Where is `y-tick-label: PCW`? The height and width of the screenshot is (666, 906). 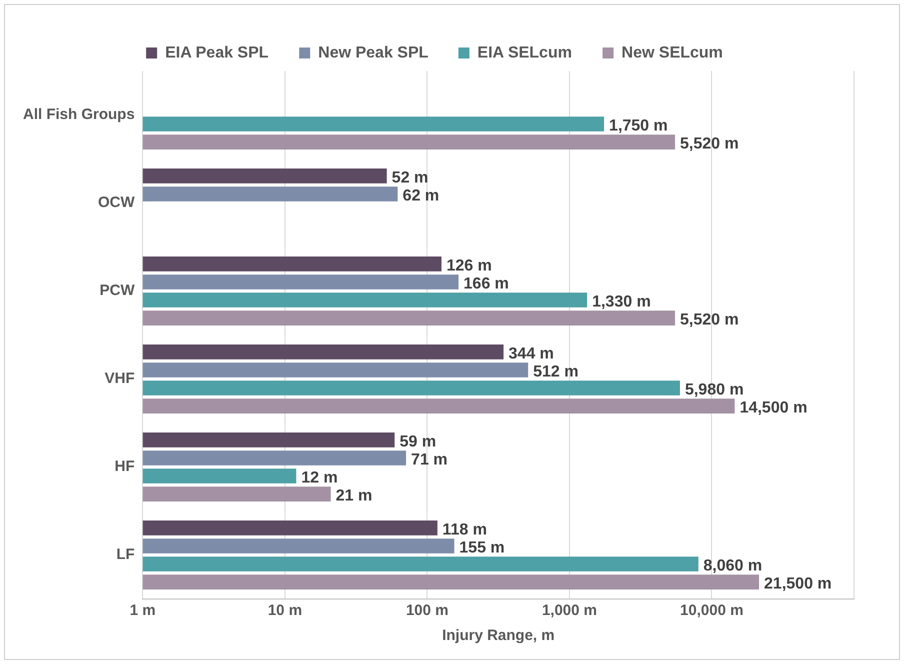 y-tick-label: PCW is located at coordinates (118, 291).